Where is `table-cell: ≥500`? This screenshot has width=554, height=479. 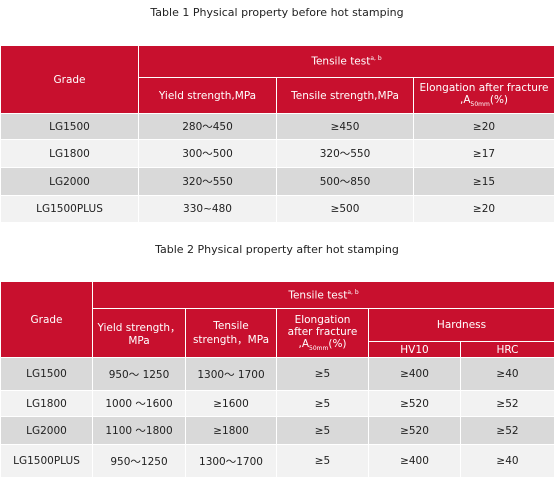 table-cell: ≥500 is located at coordinates (345, 209).